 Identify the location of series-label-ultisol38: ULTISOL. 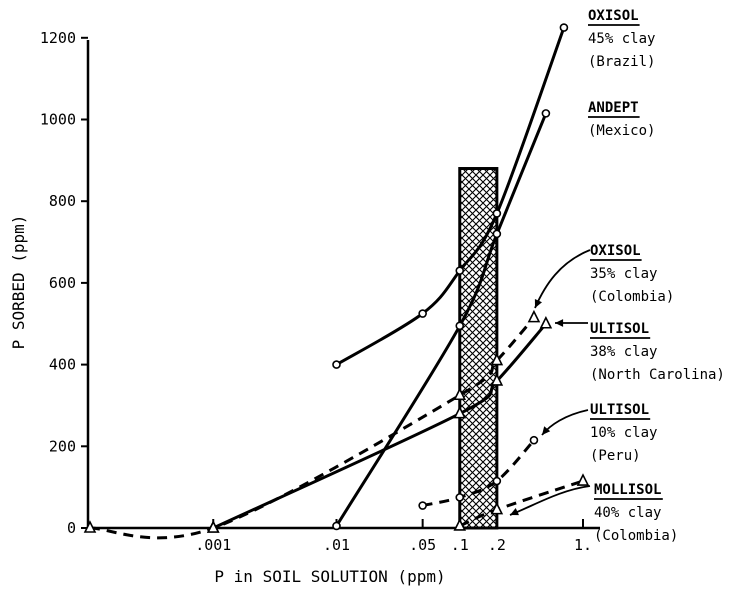
(619, 329).